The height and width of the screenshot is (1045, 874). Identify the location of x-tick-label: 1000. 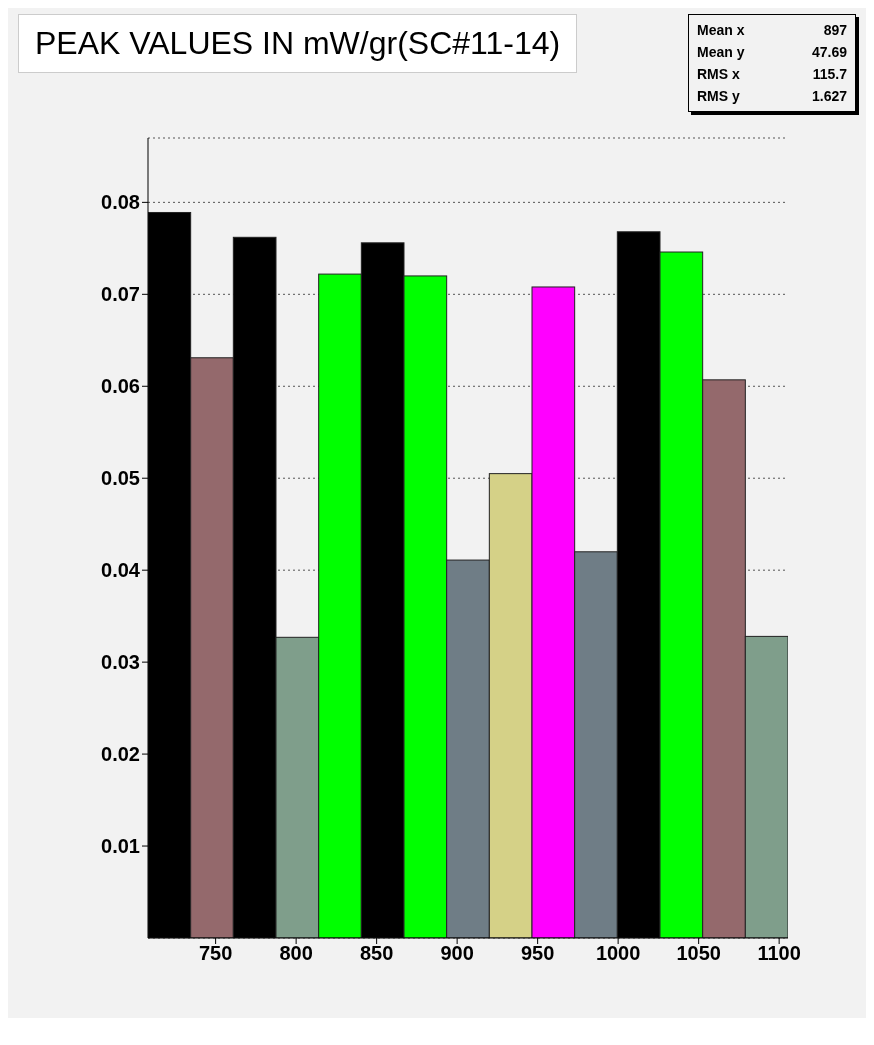
(618, 953).